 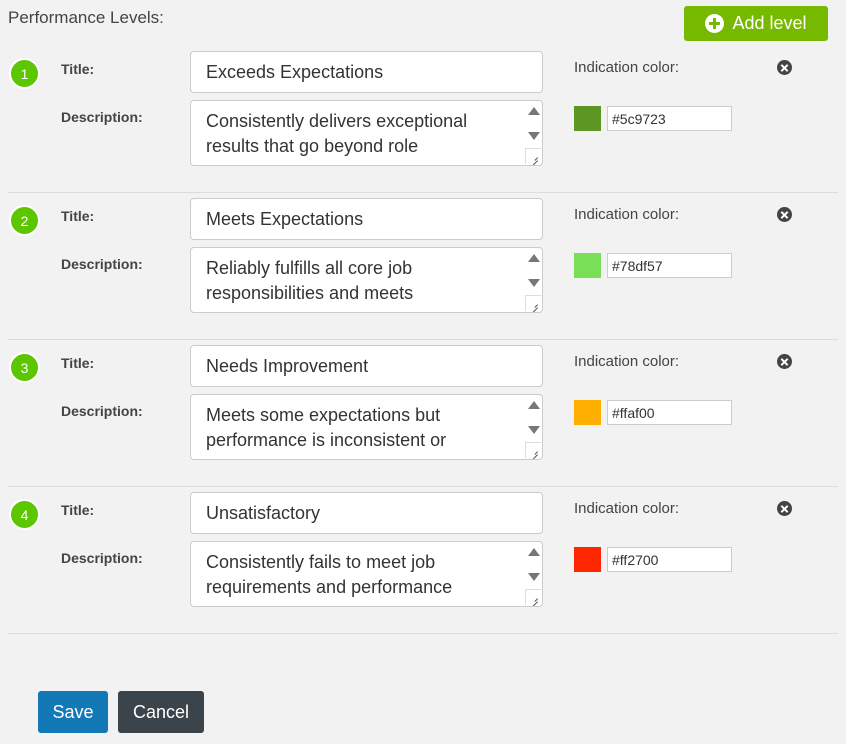 I want to click on add-level-label: Add level, so click(x=769, y=23).